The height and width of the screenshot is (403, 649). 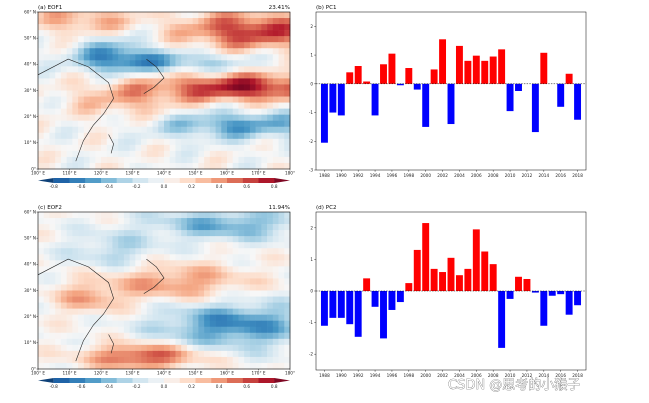 What do you see at coordinates (577, 375) in the screenshot?
I see `x-tick-label: 2018` at bounding box center [577, 375].